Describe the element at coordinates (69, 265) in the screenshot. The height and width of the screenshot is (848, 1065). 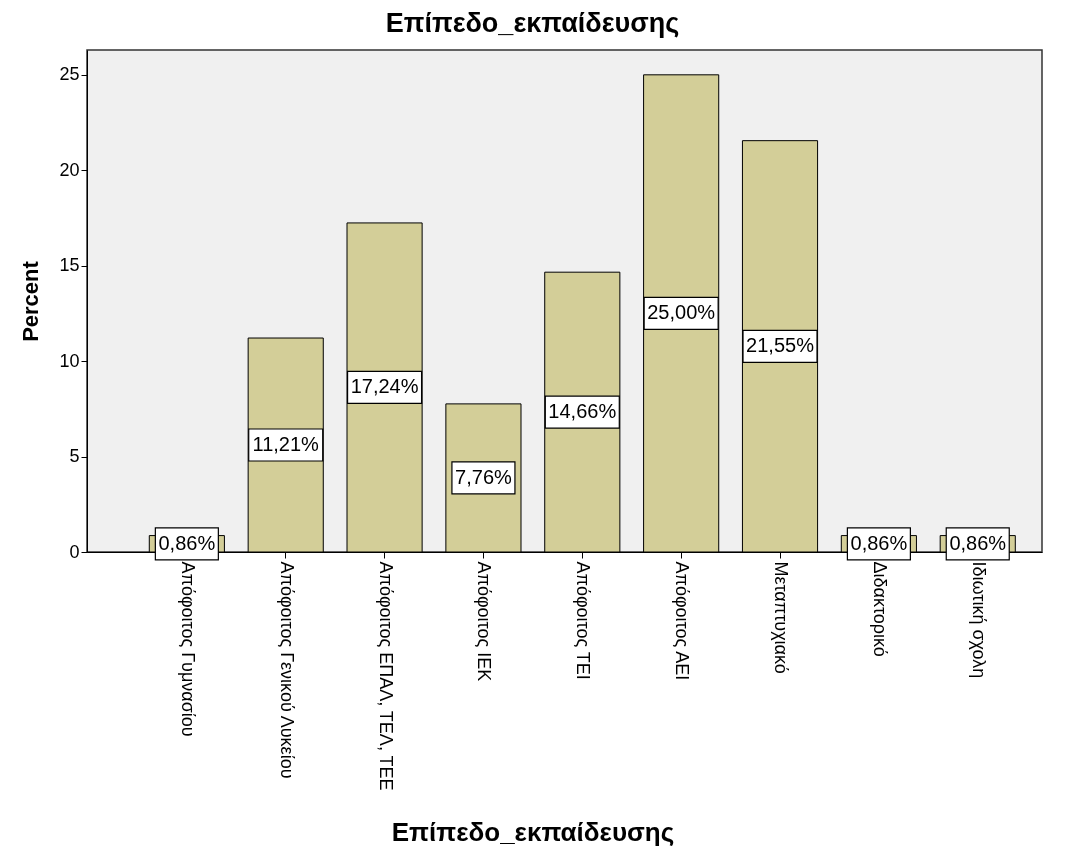
I see `y-tick-label: 15` at that location.